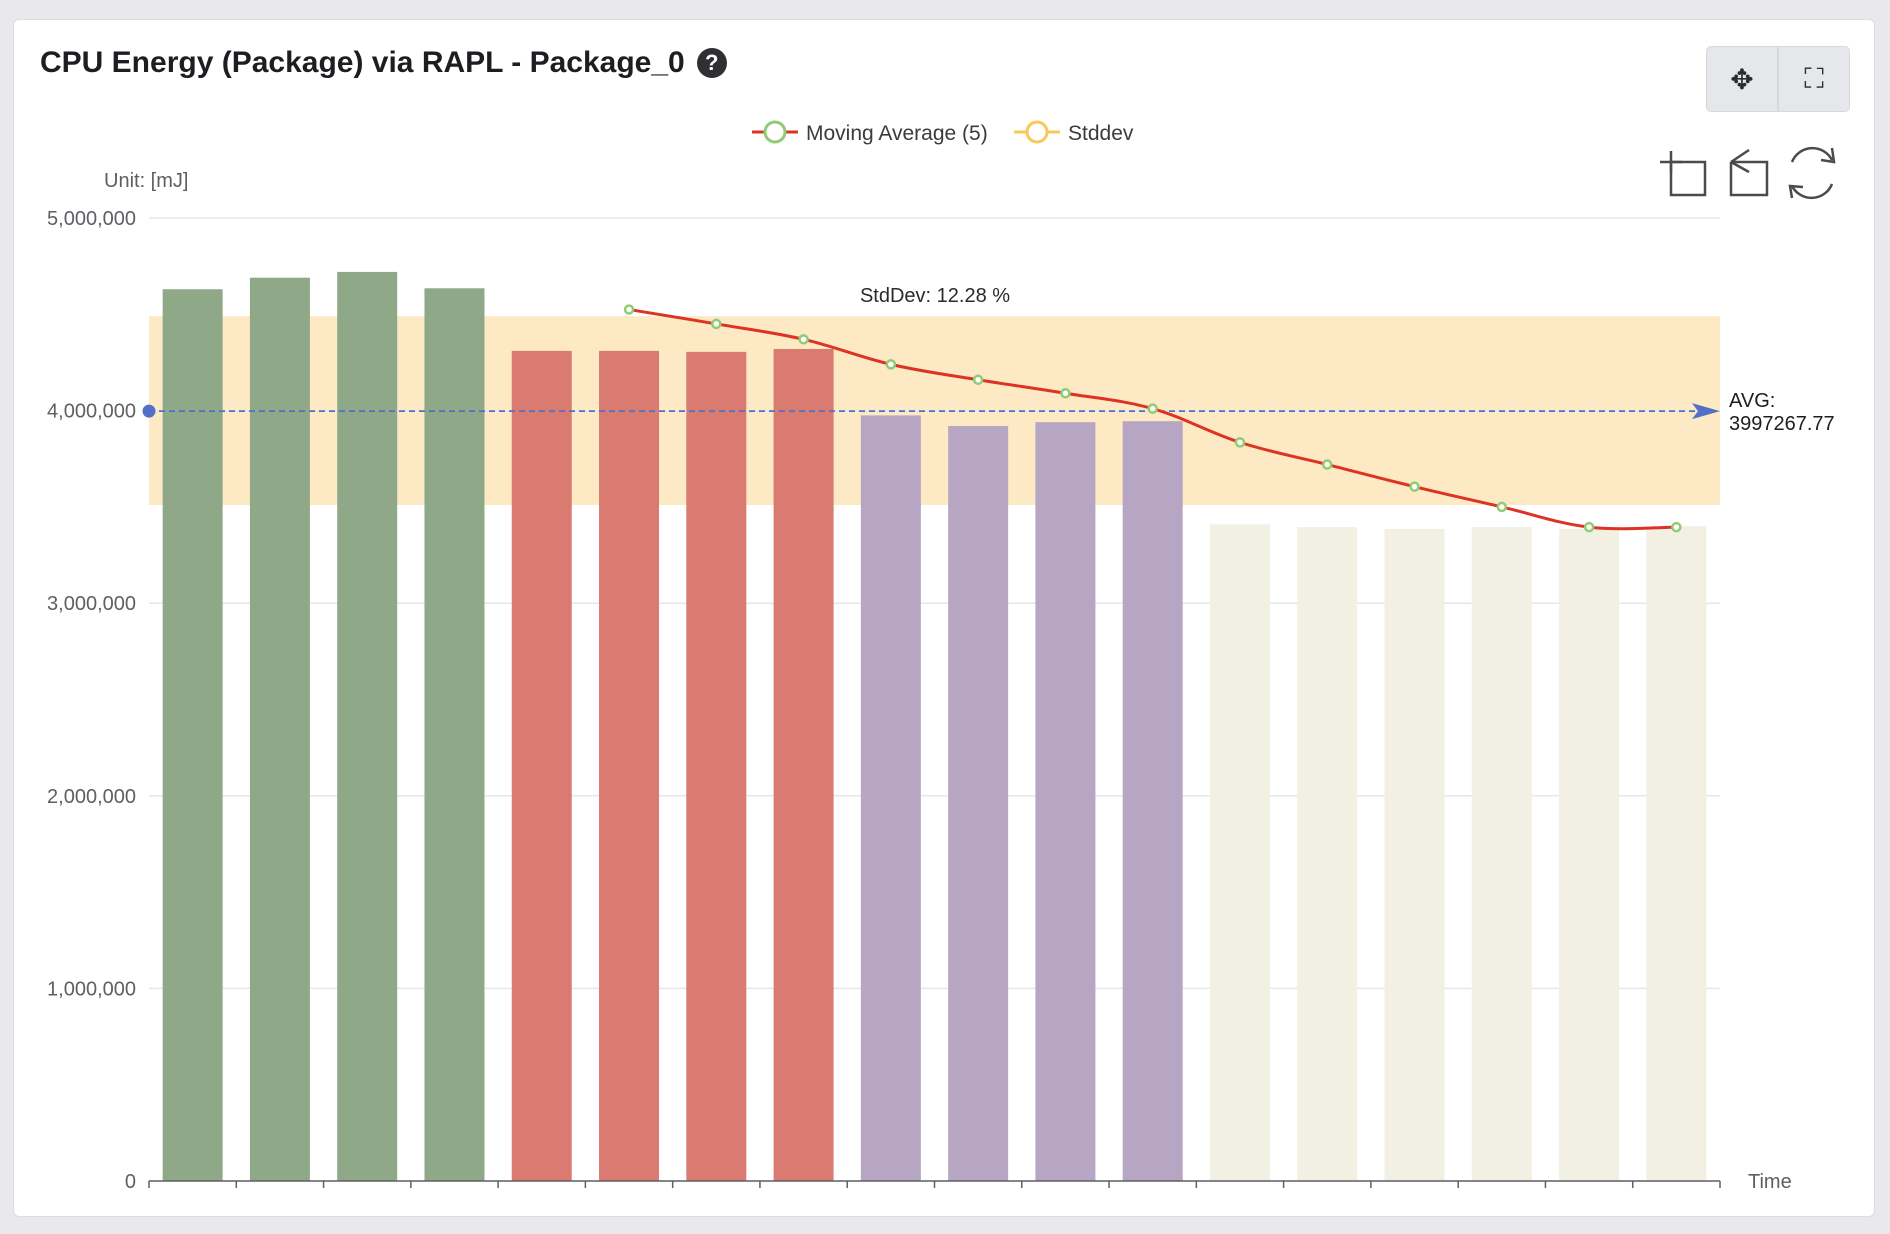 The height and width of the screenshot is (1234, 1890). What do you see at coordinates (149, 411) in the screenshot?
I see `average-start-marker` at bounding box center [149, 411].